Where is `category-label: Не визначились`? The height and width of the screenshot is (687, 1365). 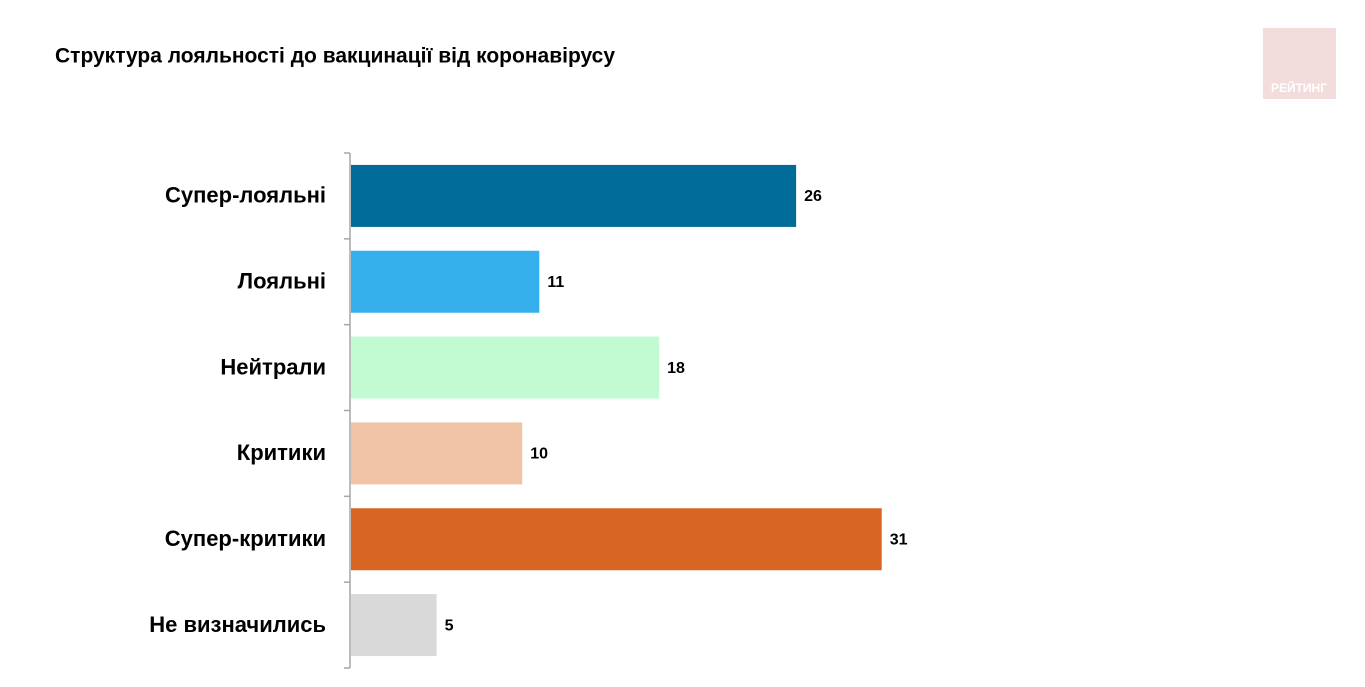 category-label: Не визначились is located at coordinates (237, 624).